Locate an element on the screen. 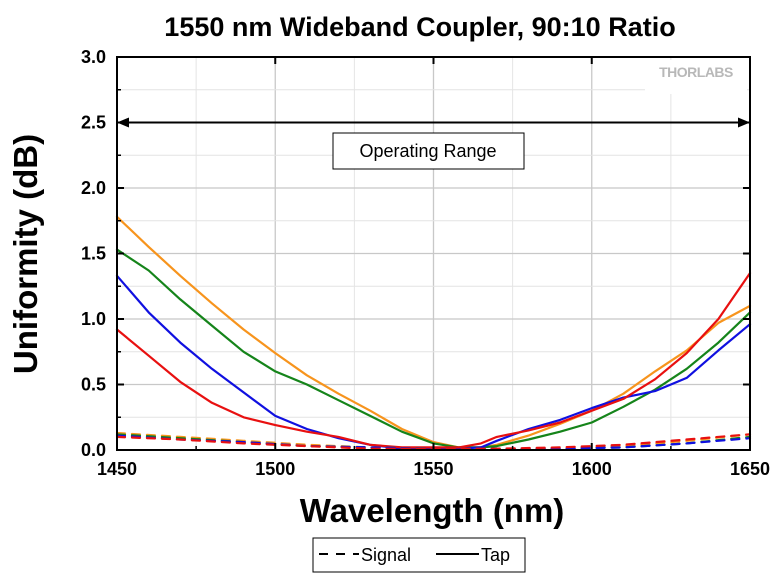 The width and height of the screenshot is (780, 576). y-tick-label: 1.5 is located at coordinates (93, 254).